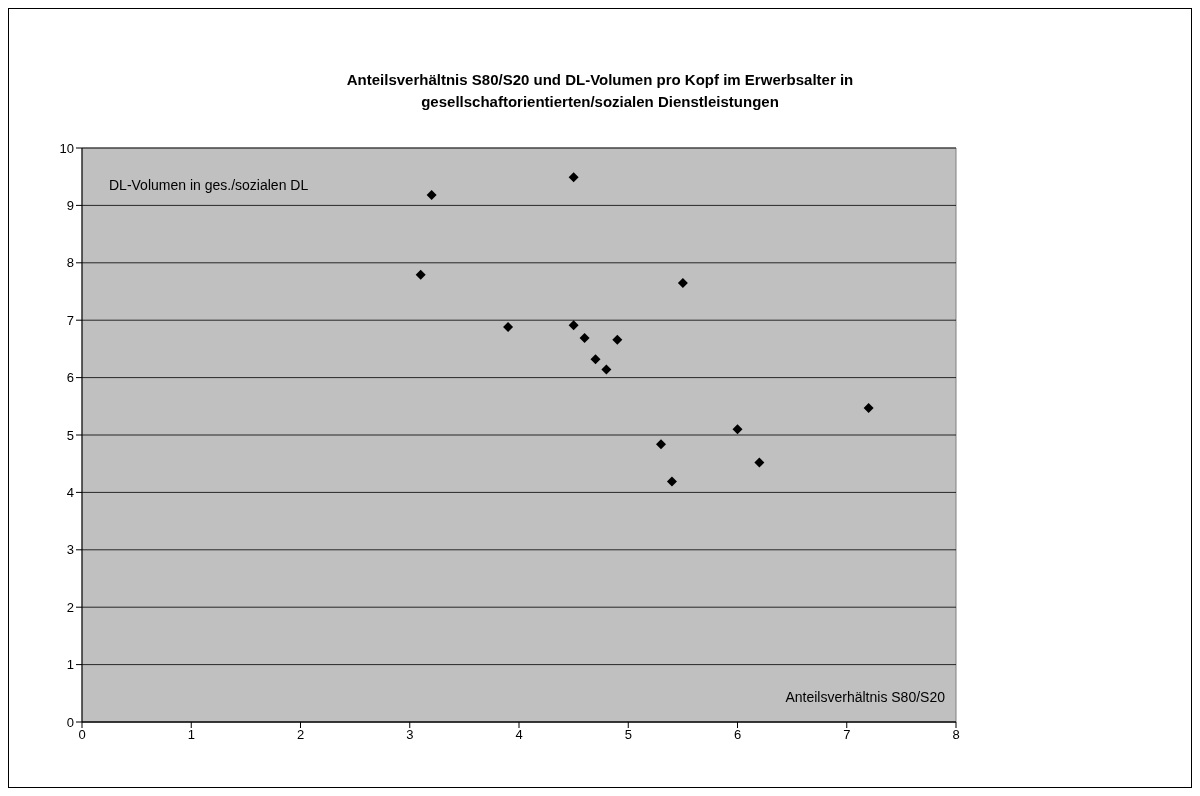  I want to click on x-tick-label: 1, so click(191, 735).